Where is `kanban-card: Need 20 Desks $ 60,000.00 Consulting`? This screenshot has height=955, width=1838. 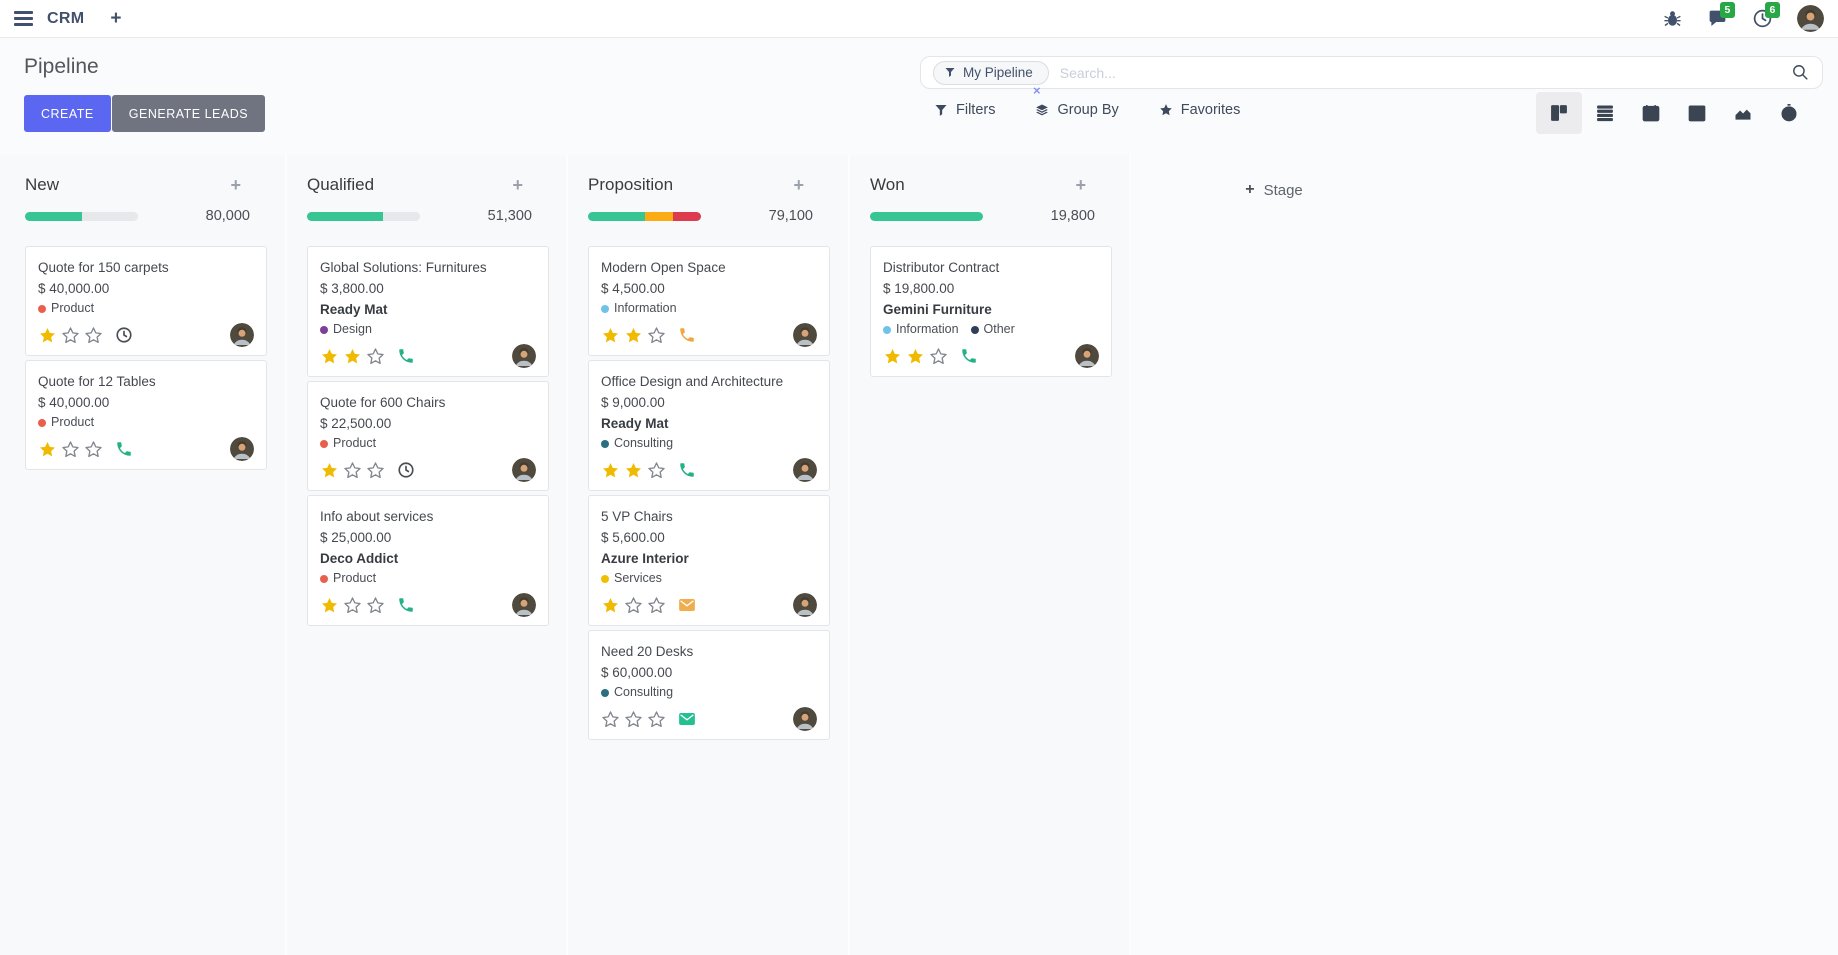
kanban-card: Need 20 Desks $ 60,000.00 Consulting is located at coordinates (709, 685).